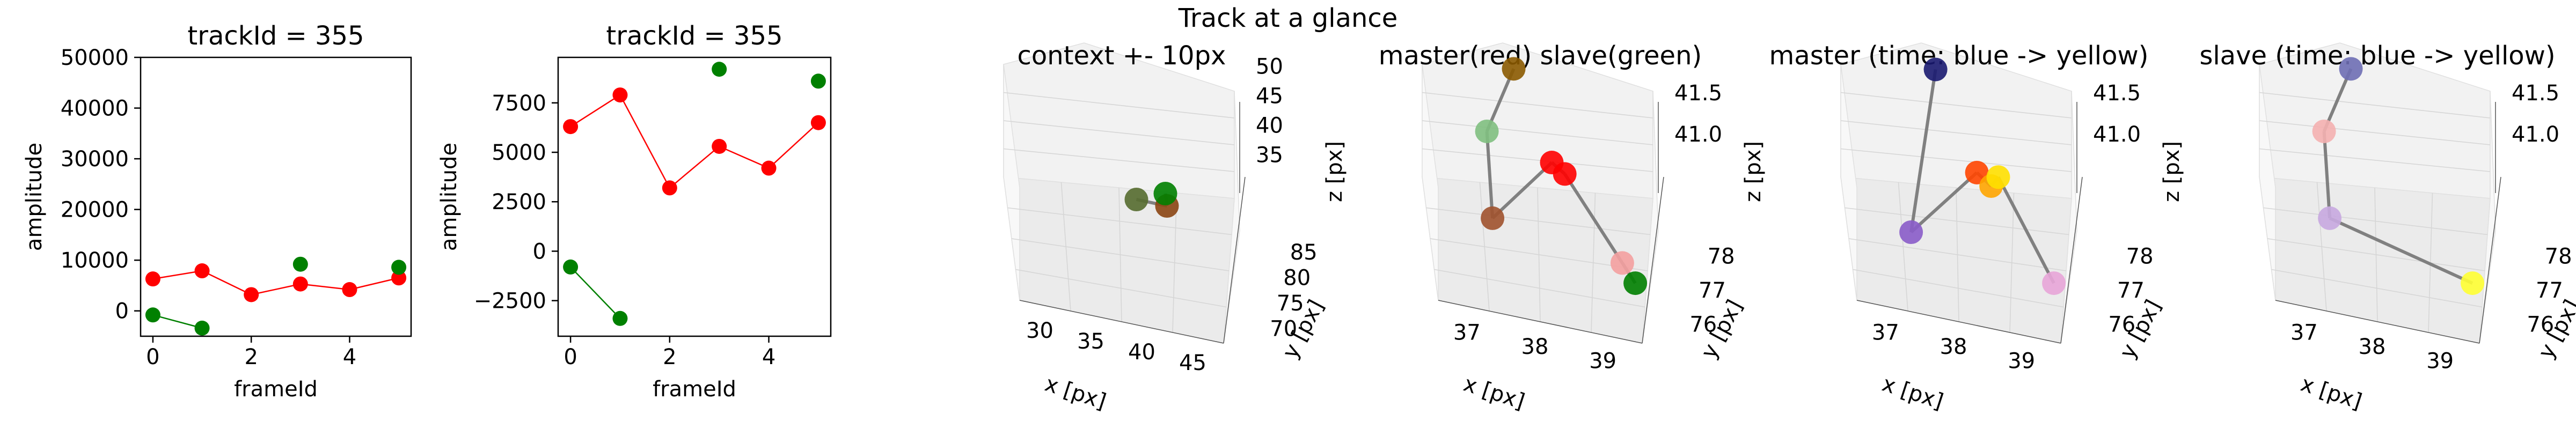 The image size is (2576, 429). I want to click on y-tick-label: 75, so click(1290, 303).